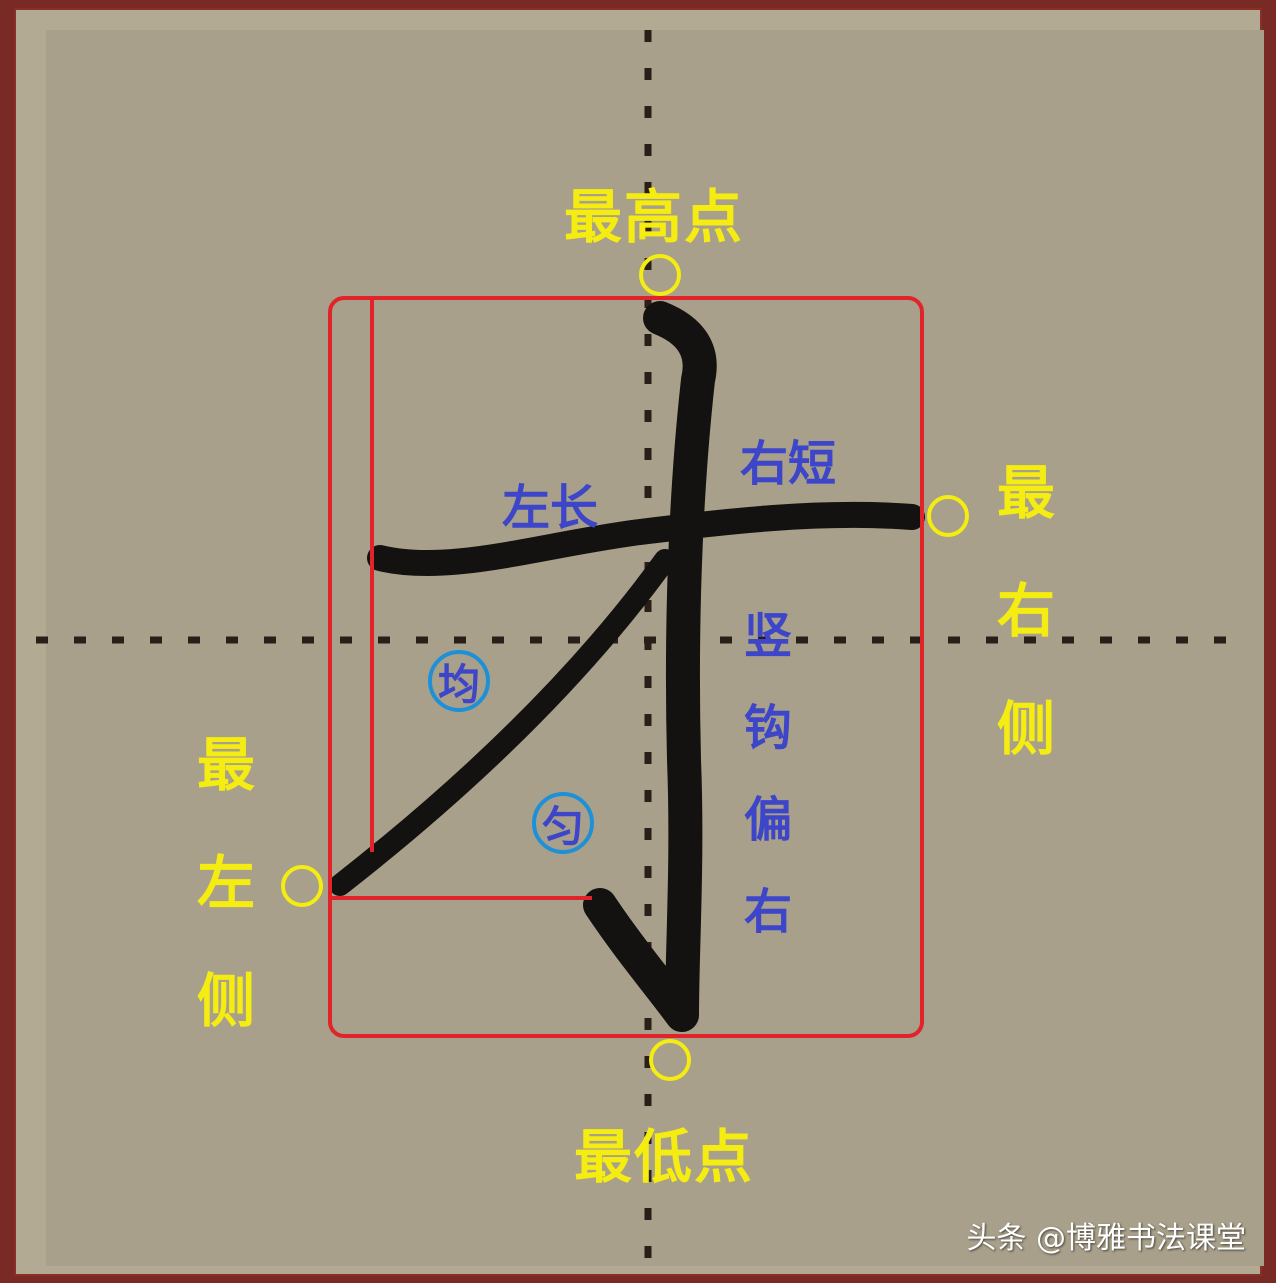 Image resolution: width=1276 pixels, height=1283 pixels. What do you see at coordinates (1026, 611) in the screenshot?
I see `rightmost-label: 最右侧` at bounding box center [1026, 611].